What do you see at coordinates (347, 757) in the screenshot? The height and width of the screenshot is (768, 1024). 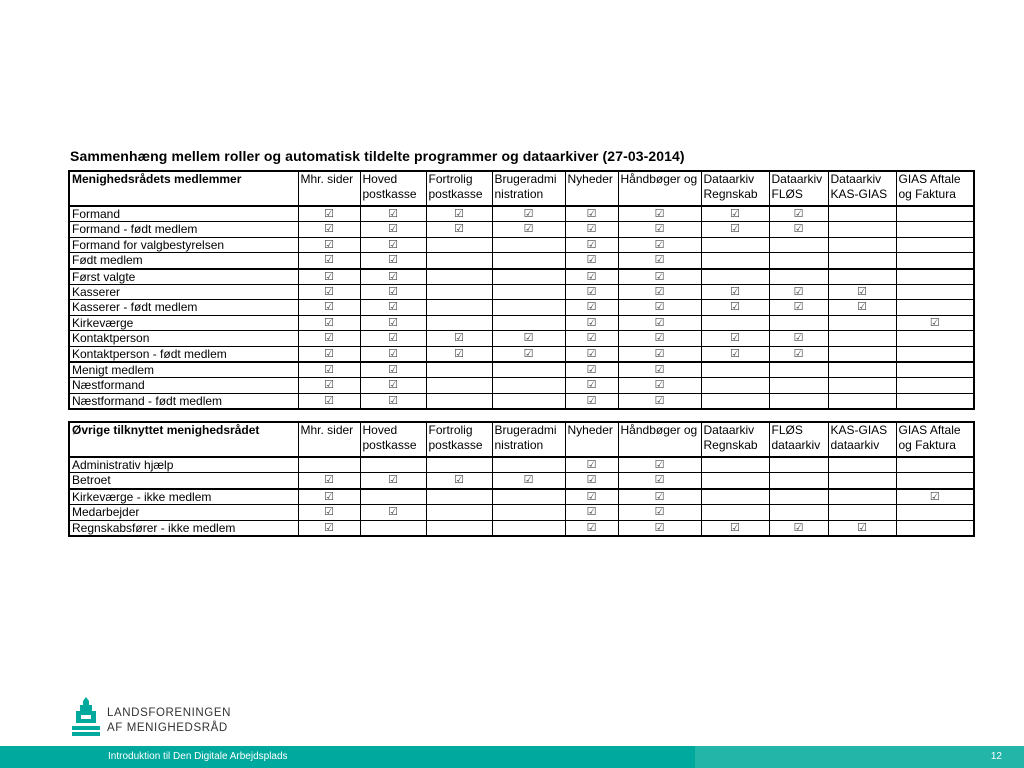 I see `footer-left` at bounding box center [347, 757].